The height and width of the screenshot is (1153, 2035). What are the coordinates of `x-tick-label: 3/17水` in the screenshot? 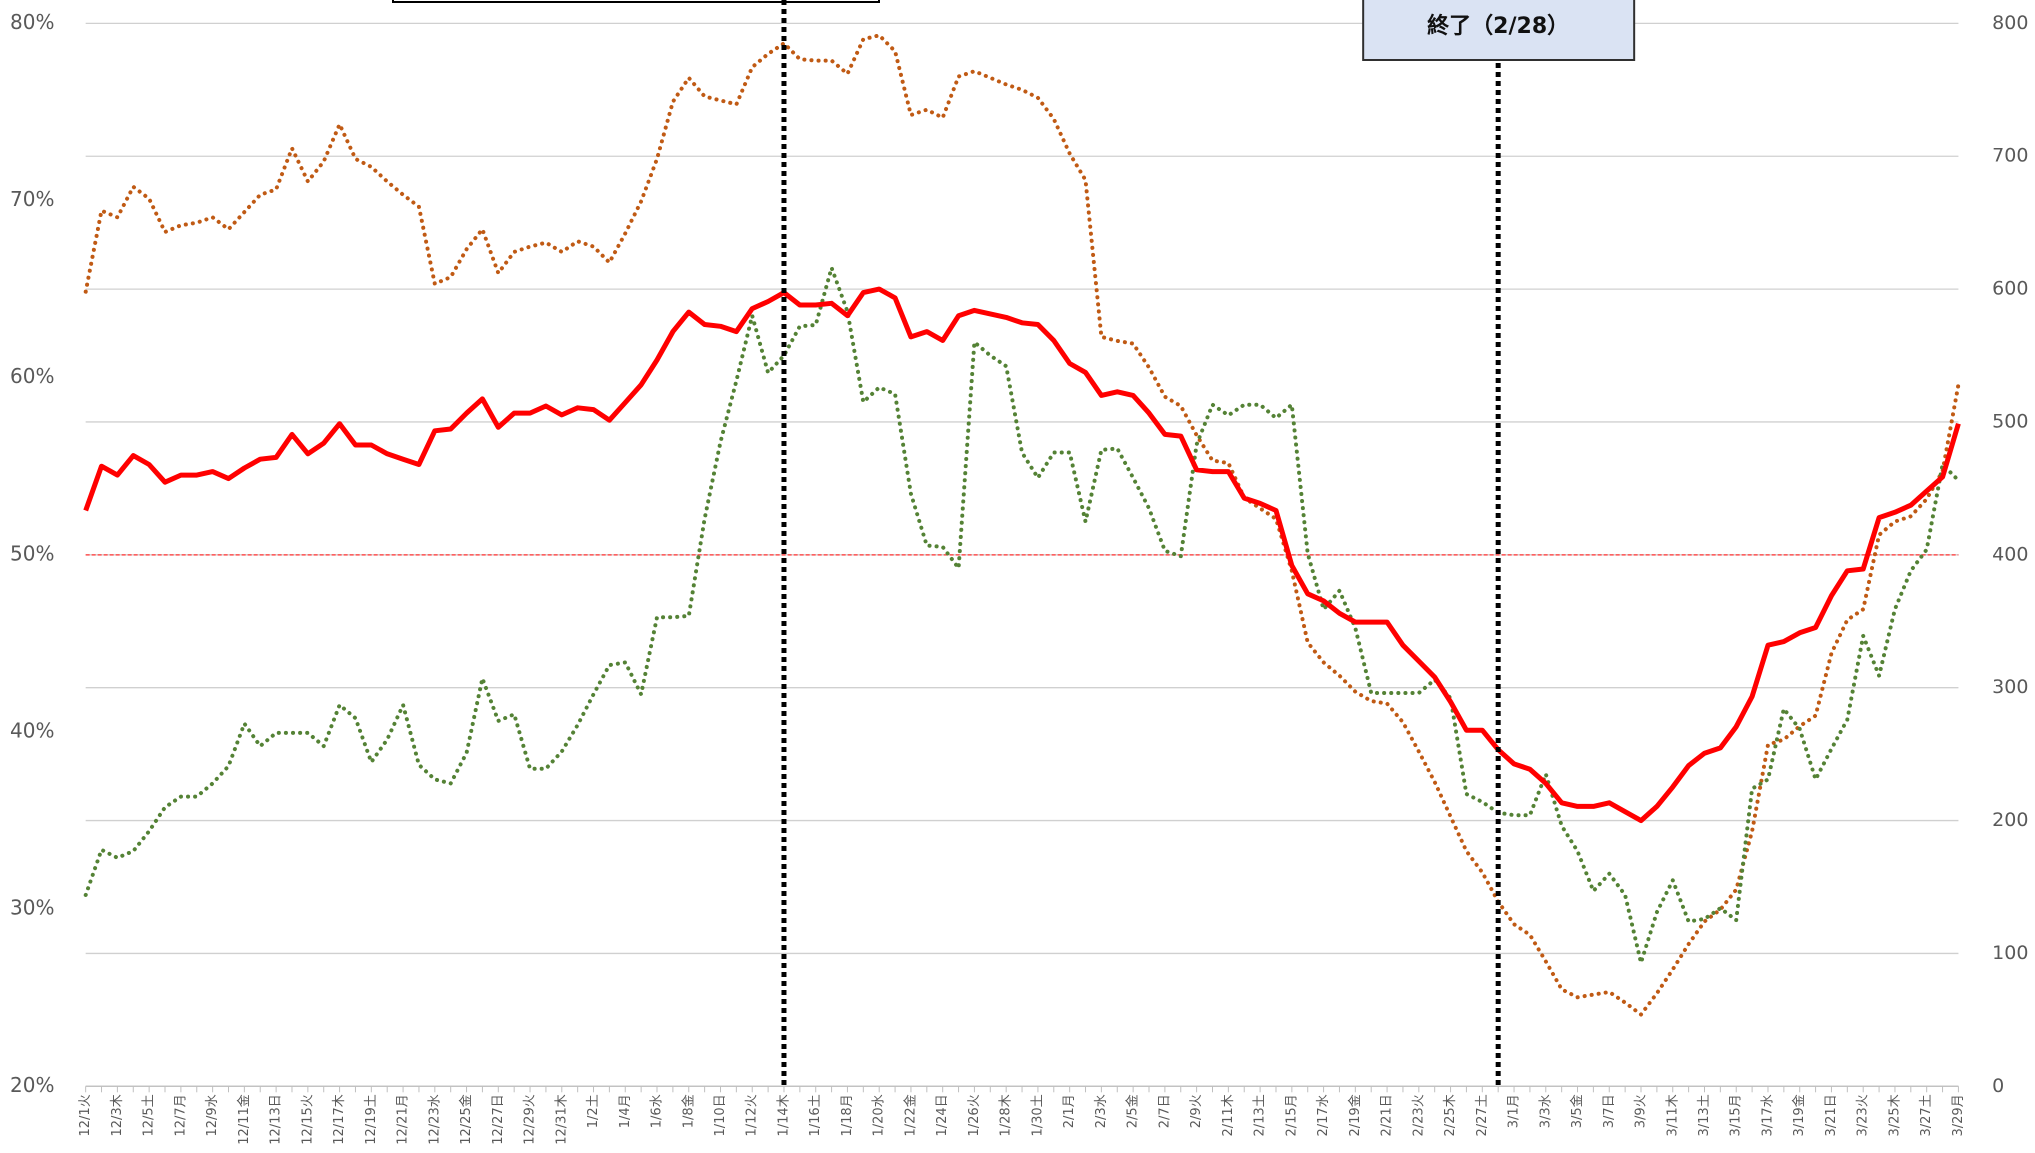 It's located at (1767, 1115).